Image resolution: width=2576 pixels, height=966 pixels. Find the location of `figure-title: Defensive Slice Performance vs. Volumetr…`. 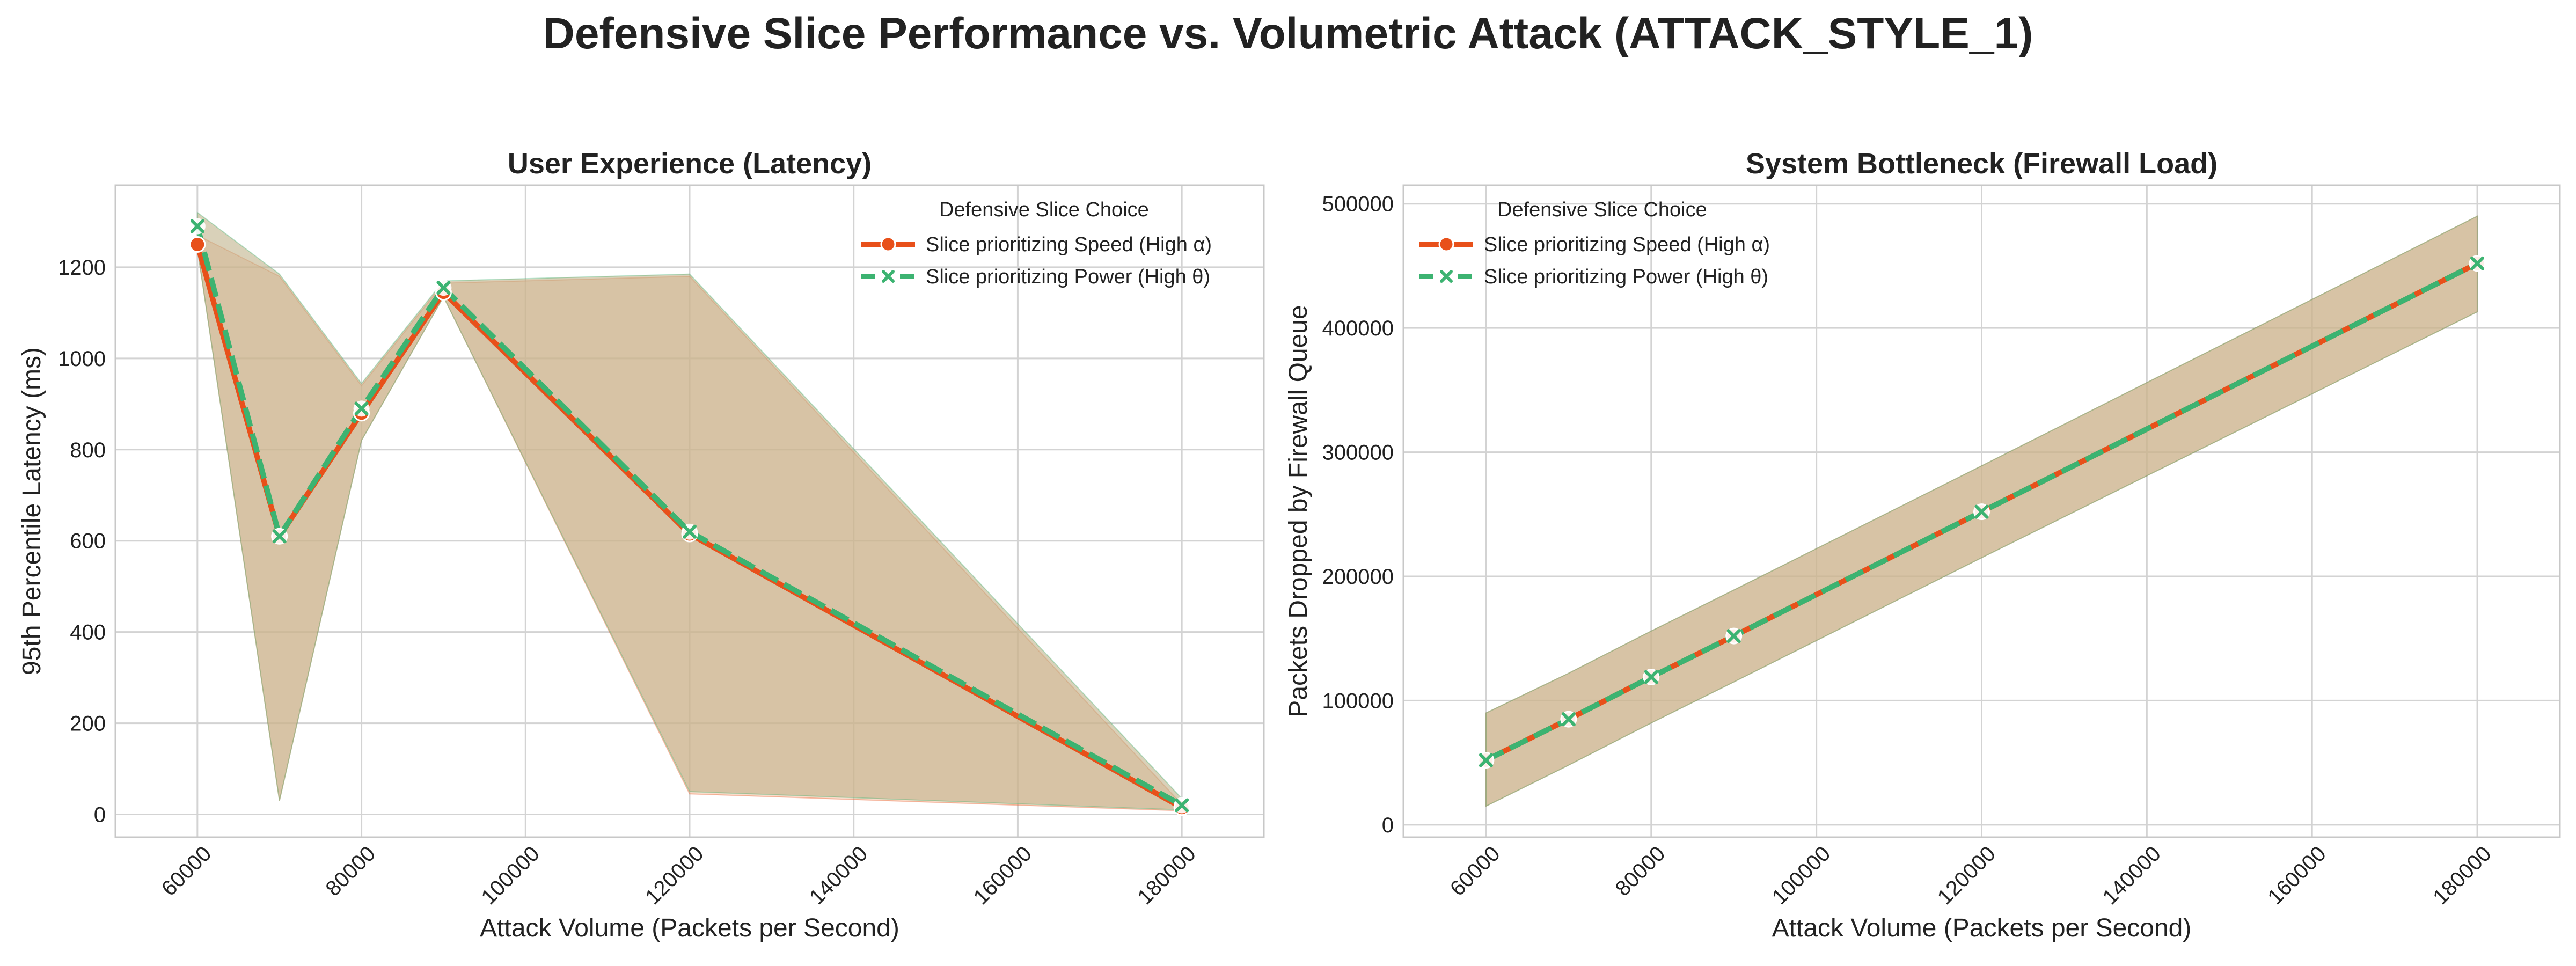

figure-title: Defensive Slice Performance vs. Volumetr… is located at coordinates (1288, 33).